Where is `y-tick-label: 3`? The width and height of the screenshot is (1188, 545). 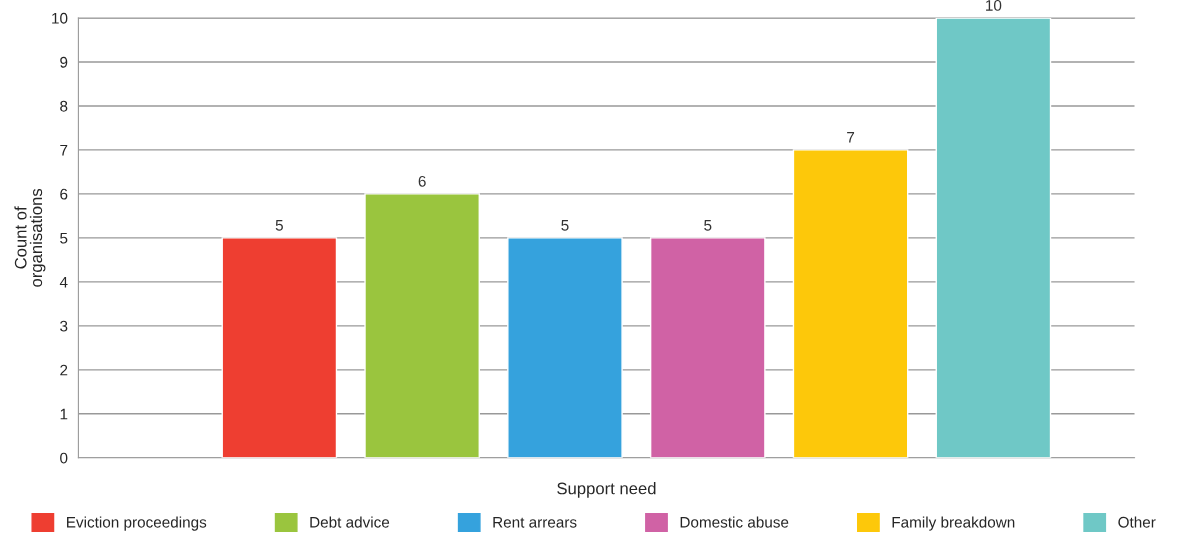
y-tick-label: 3 is located at coordinates (64, 326).